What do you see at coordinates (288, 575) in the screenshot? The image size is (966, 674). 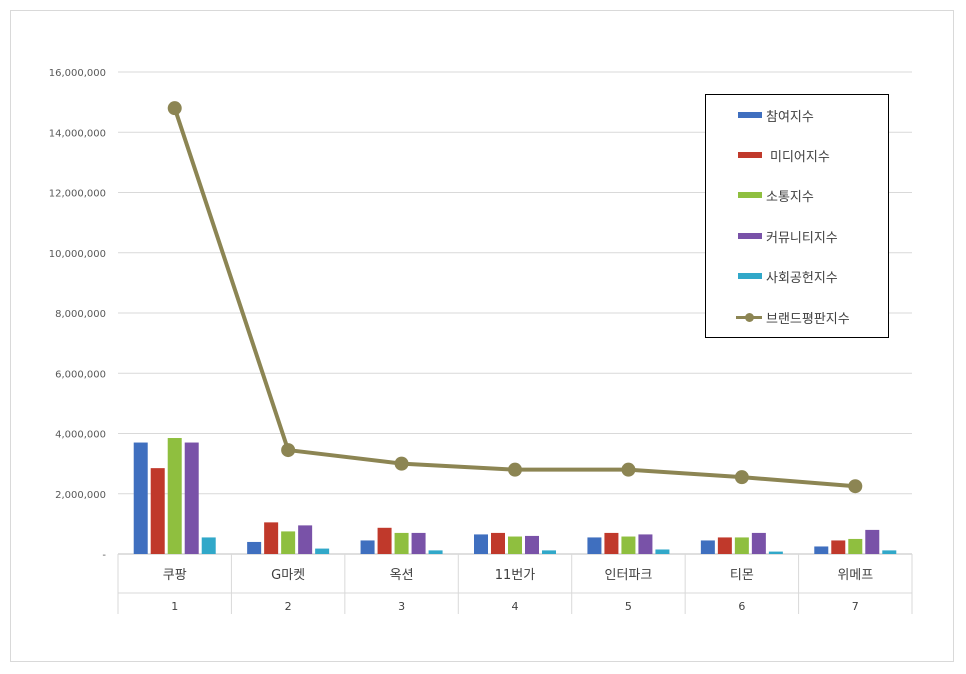 I see `x-tick-label: G마켓` at bounding box center [288, 575].